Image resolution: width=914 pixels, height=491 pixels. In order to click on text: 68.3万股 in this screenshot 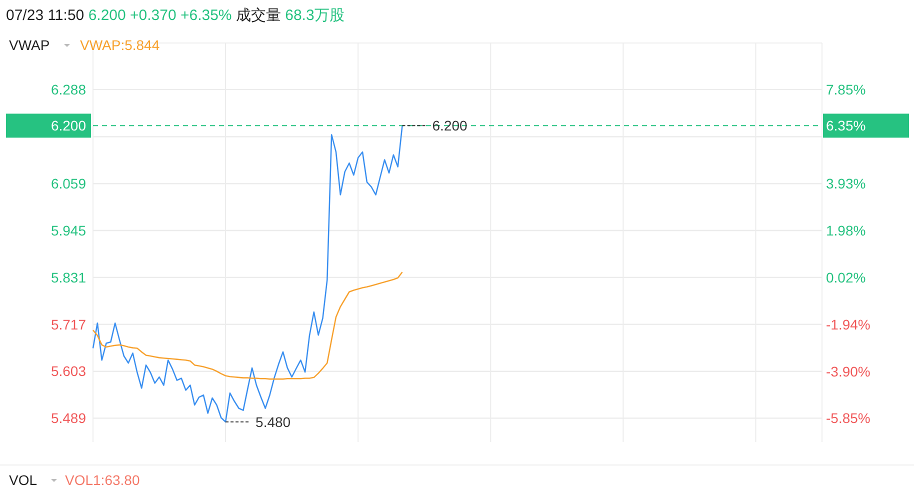, I will do `click(314, 15)`.